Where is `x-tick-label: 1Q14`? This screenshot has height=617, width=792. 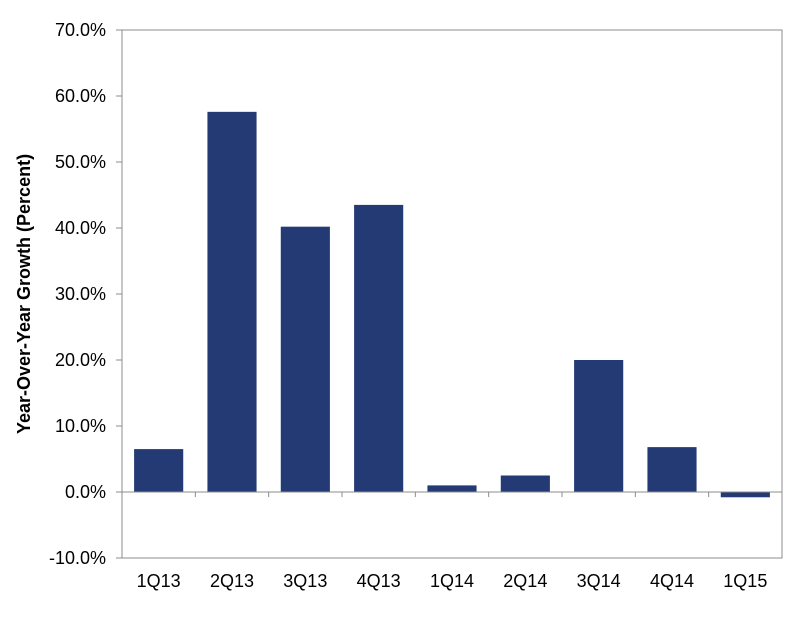 x-tick-label: 1Q14 is located at coordinates (452, 581).